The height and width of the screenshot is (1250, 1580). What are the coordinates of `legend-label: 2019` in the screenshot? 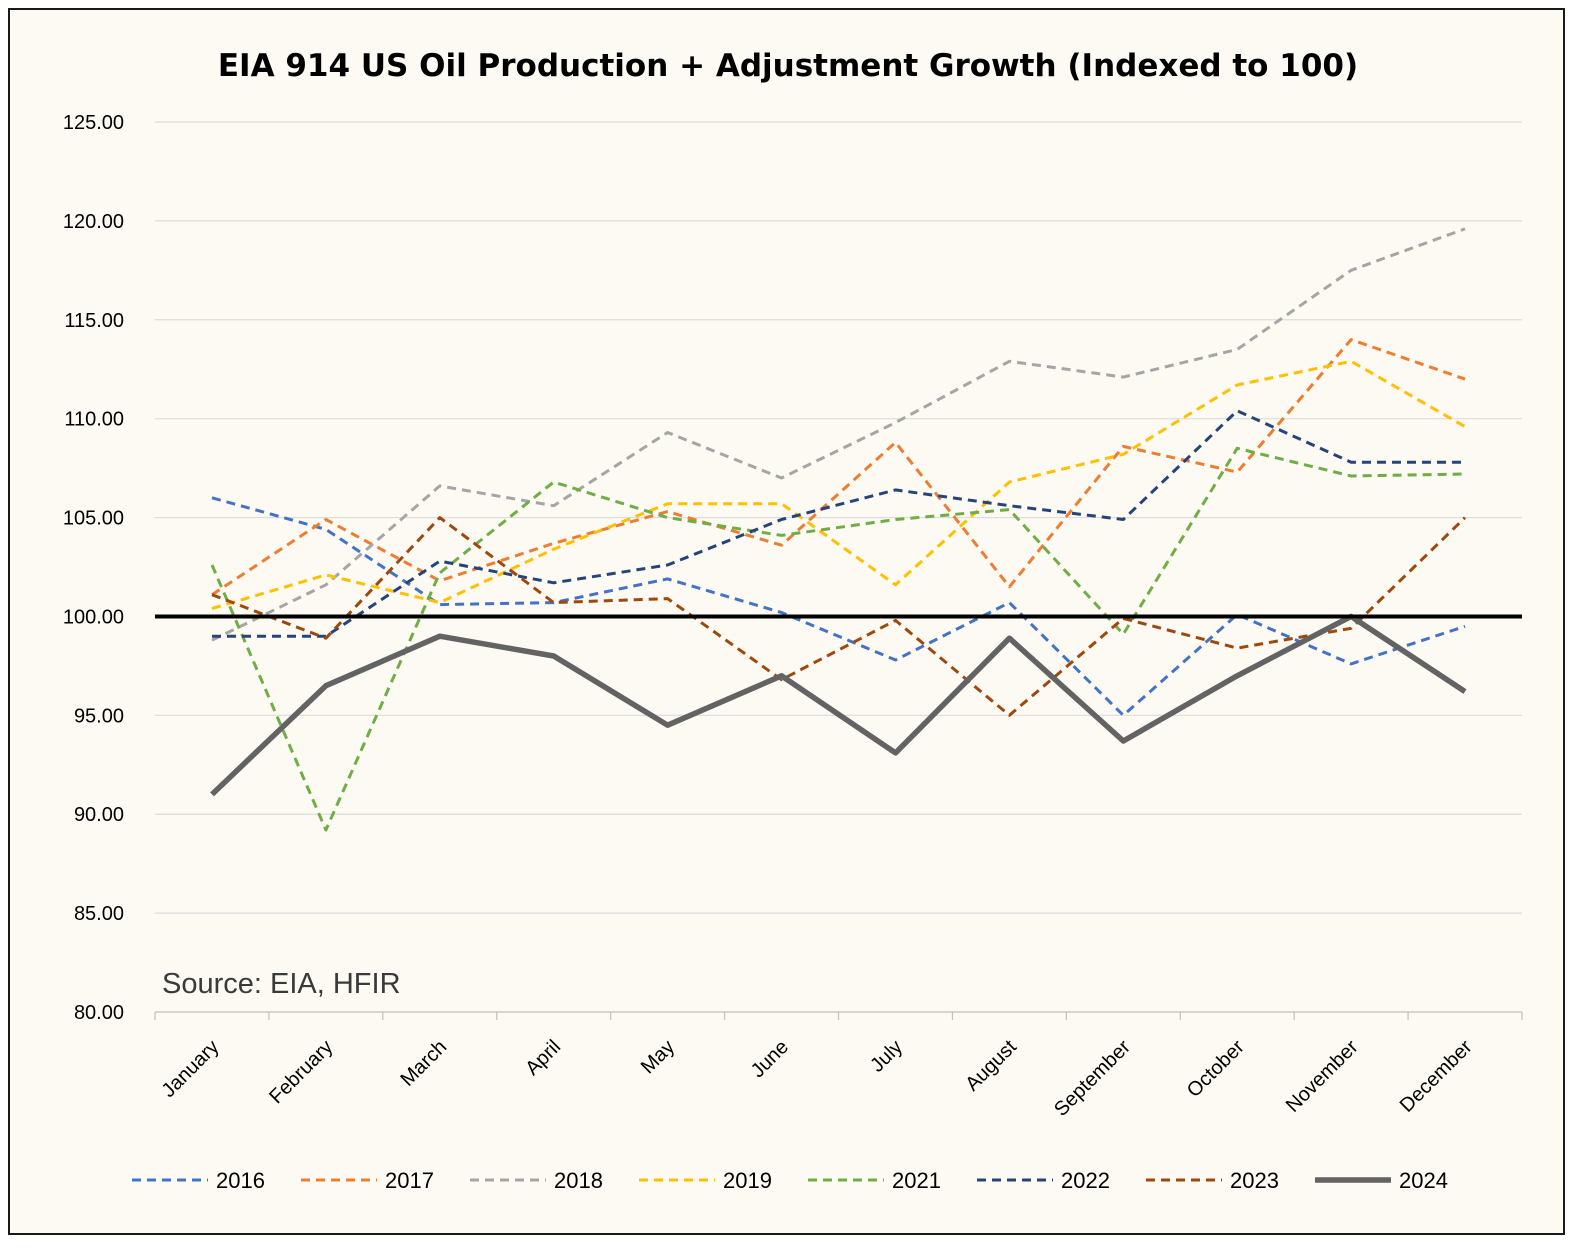 It's located at (747, 1180).